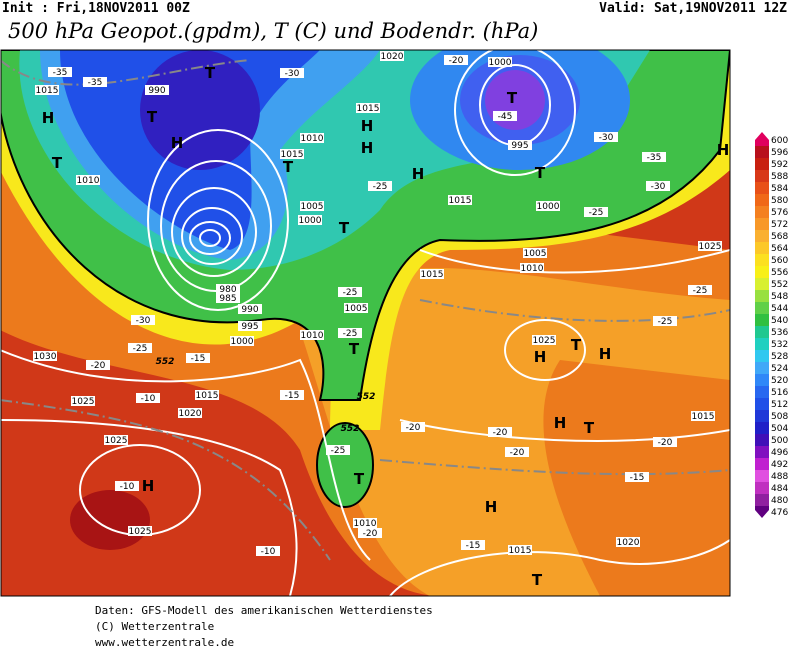  Describe the element at coordinates (779, 501) in the screenshot. I see `colorbar-label: 480` at that location.